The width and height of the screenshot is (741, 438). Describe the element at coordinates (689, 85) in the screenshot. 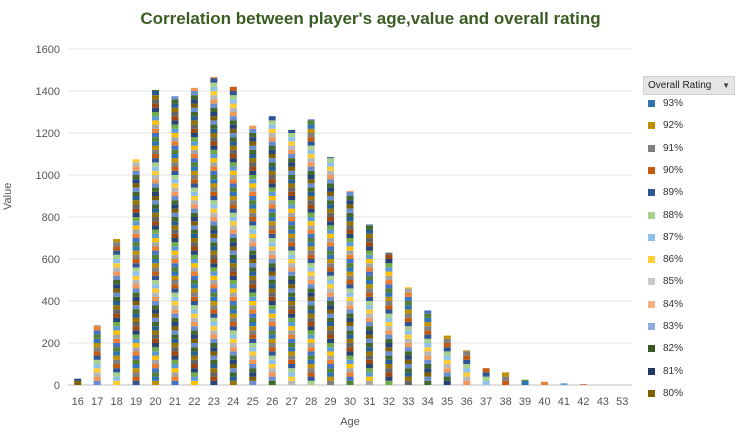

I see `legend-filter-button: Overall Rating ▼` at that location.